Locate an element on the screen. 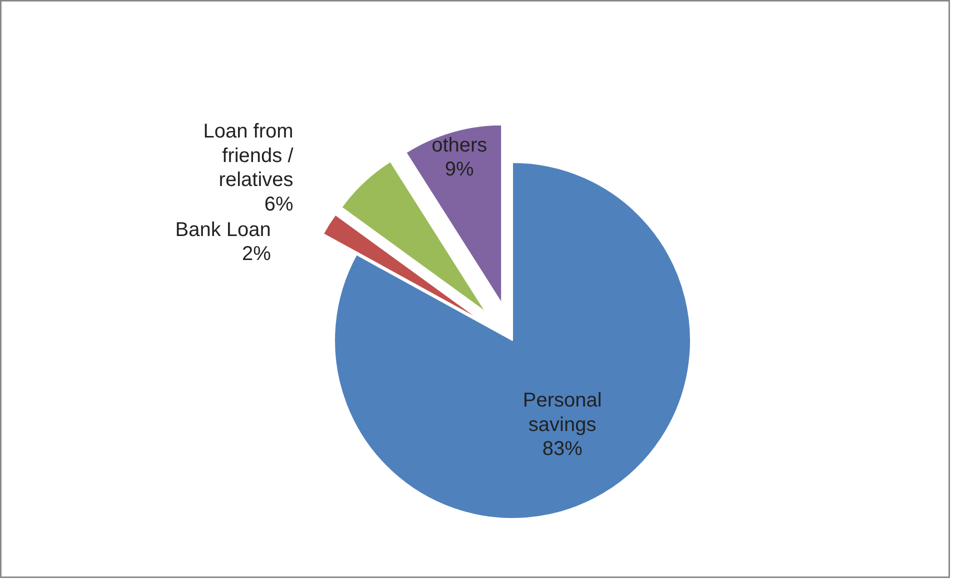  data-label: 83% is located at coordinates (562, 449).